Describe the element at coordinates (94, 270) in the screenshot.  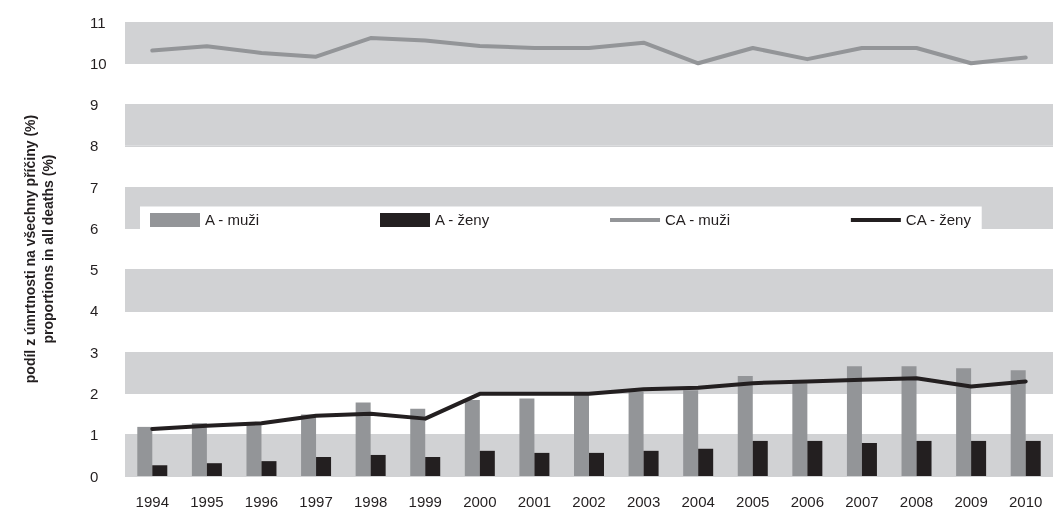
I see `y-tick-label: 5` at that location.